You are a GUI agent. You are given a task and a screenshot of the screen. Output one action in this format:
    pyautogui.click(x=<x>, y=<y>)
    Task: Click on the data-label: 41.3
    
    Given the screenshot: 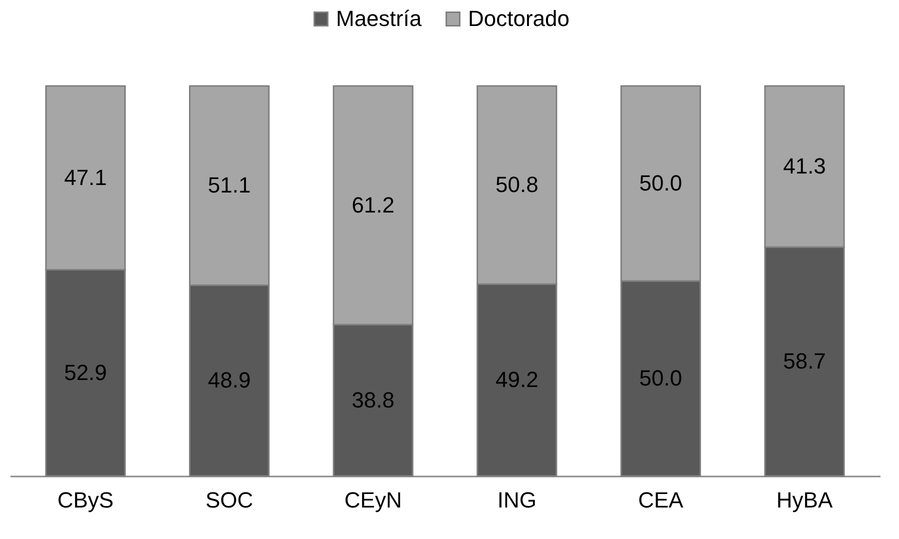 What is the action you would take?
    pyautogui.click(x=804, y=166)
    